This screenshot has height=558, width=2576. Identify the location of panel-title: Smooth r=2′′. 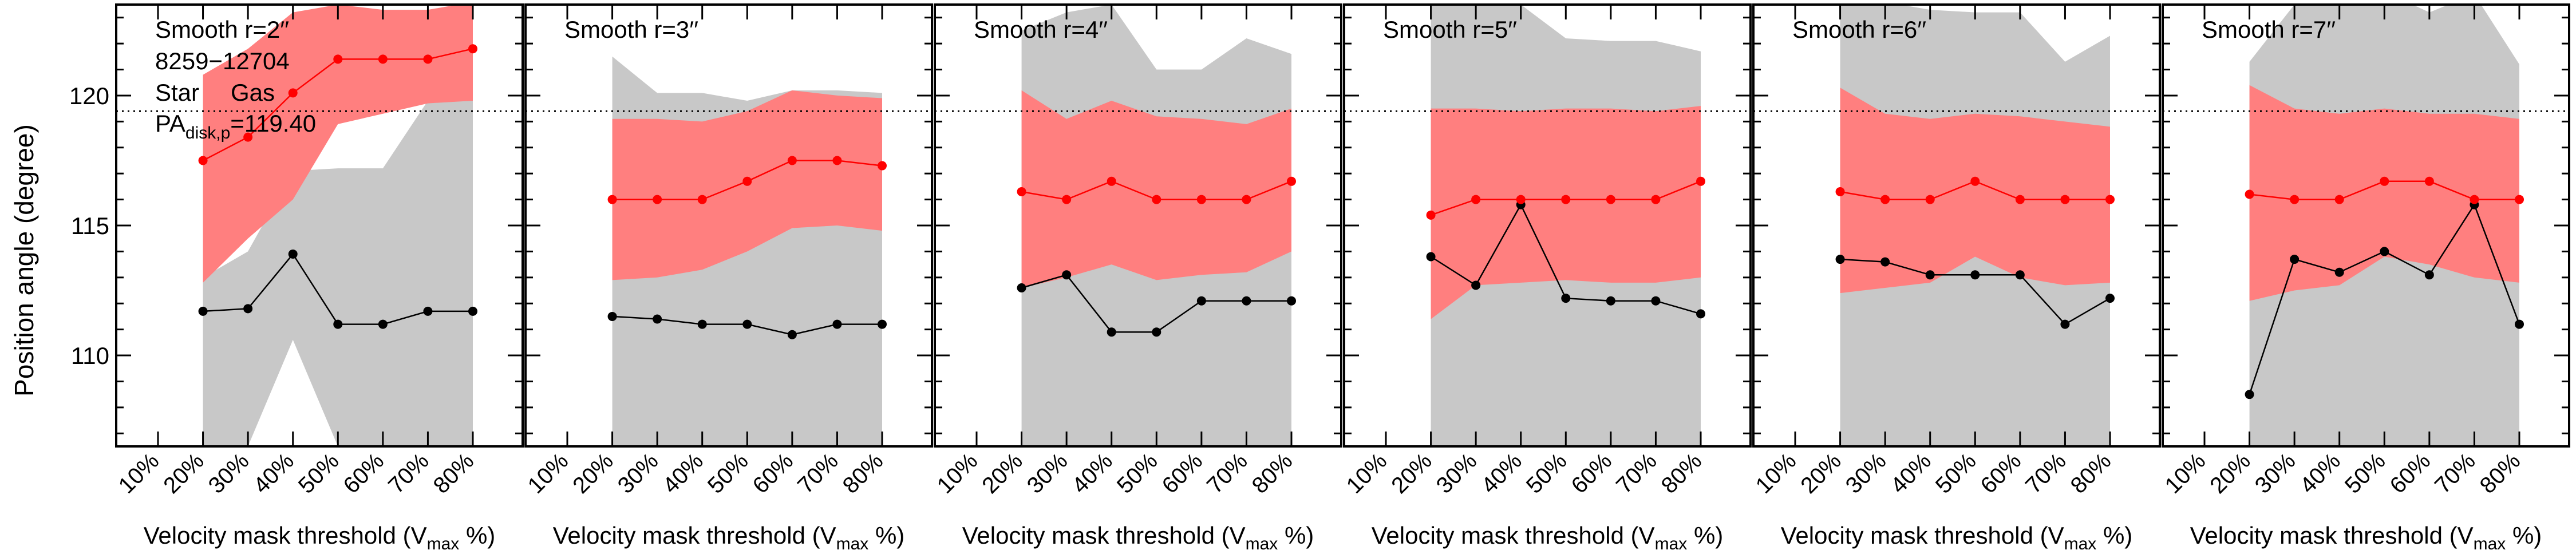
(222, 29).